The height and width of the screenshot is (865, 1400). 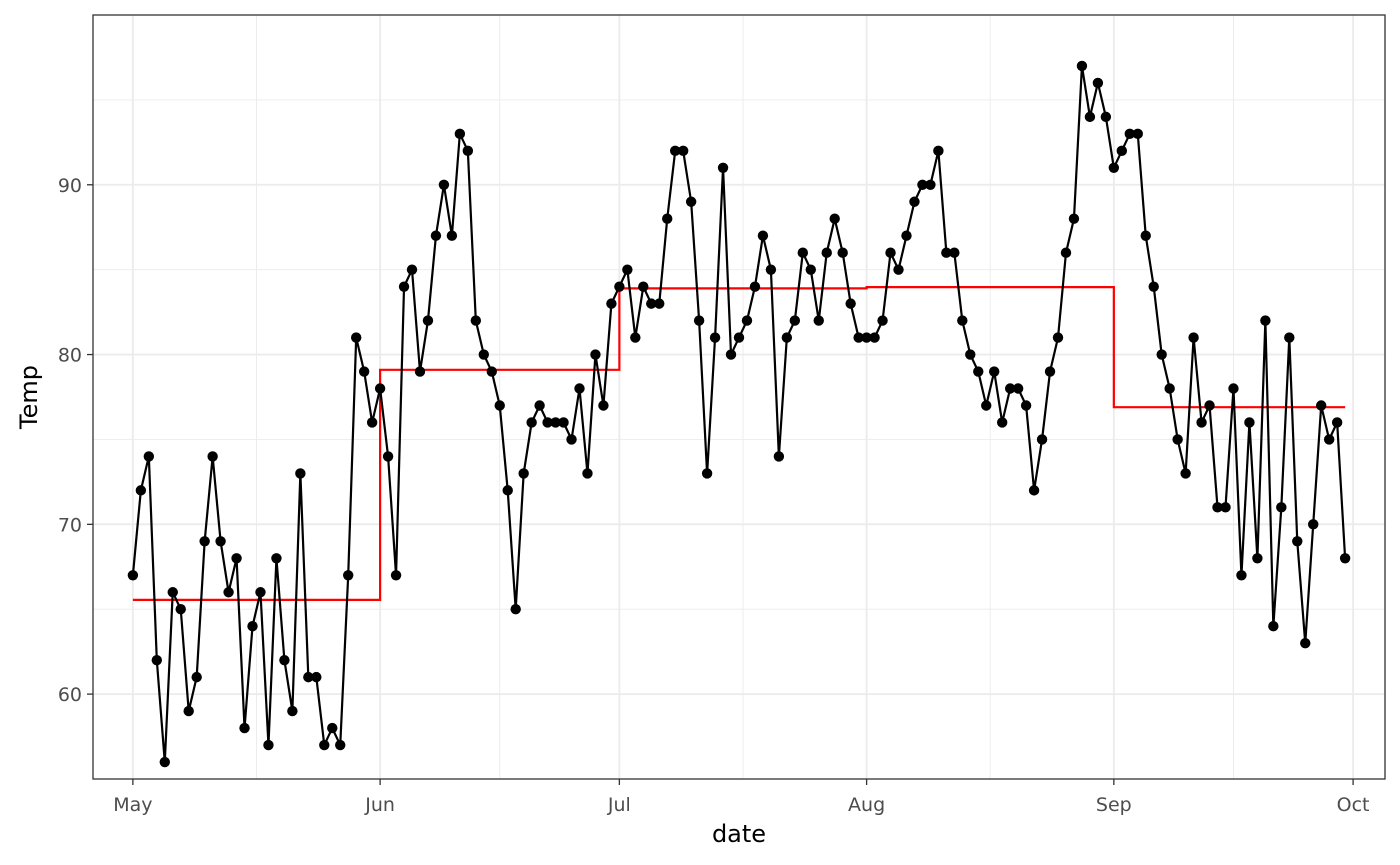 I want to click on y-tick-label: 60, so click(x=70, y=695).